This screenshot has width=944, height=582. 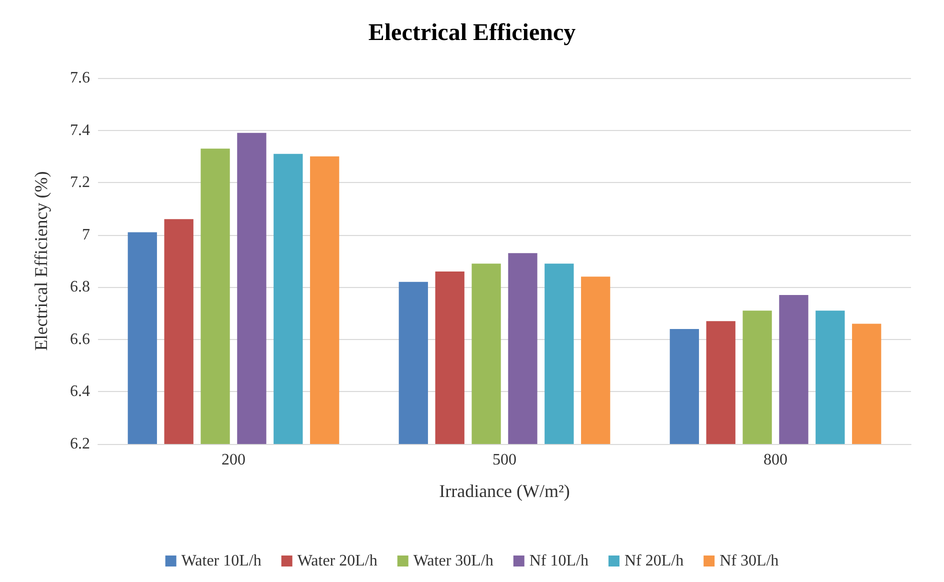 What do you see at coordinates (80, 183) in the screenshot?
I see `y-tick-label: 7.2` at bounding box center [80, 183].